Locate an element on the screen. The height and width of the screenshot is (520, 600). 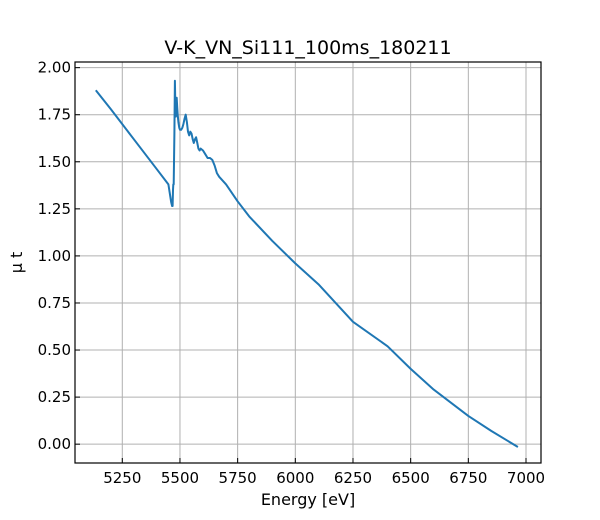
y-tick-label: 0.00 is located at coordinates (54, 444).